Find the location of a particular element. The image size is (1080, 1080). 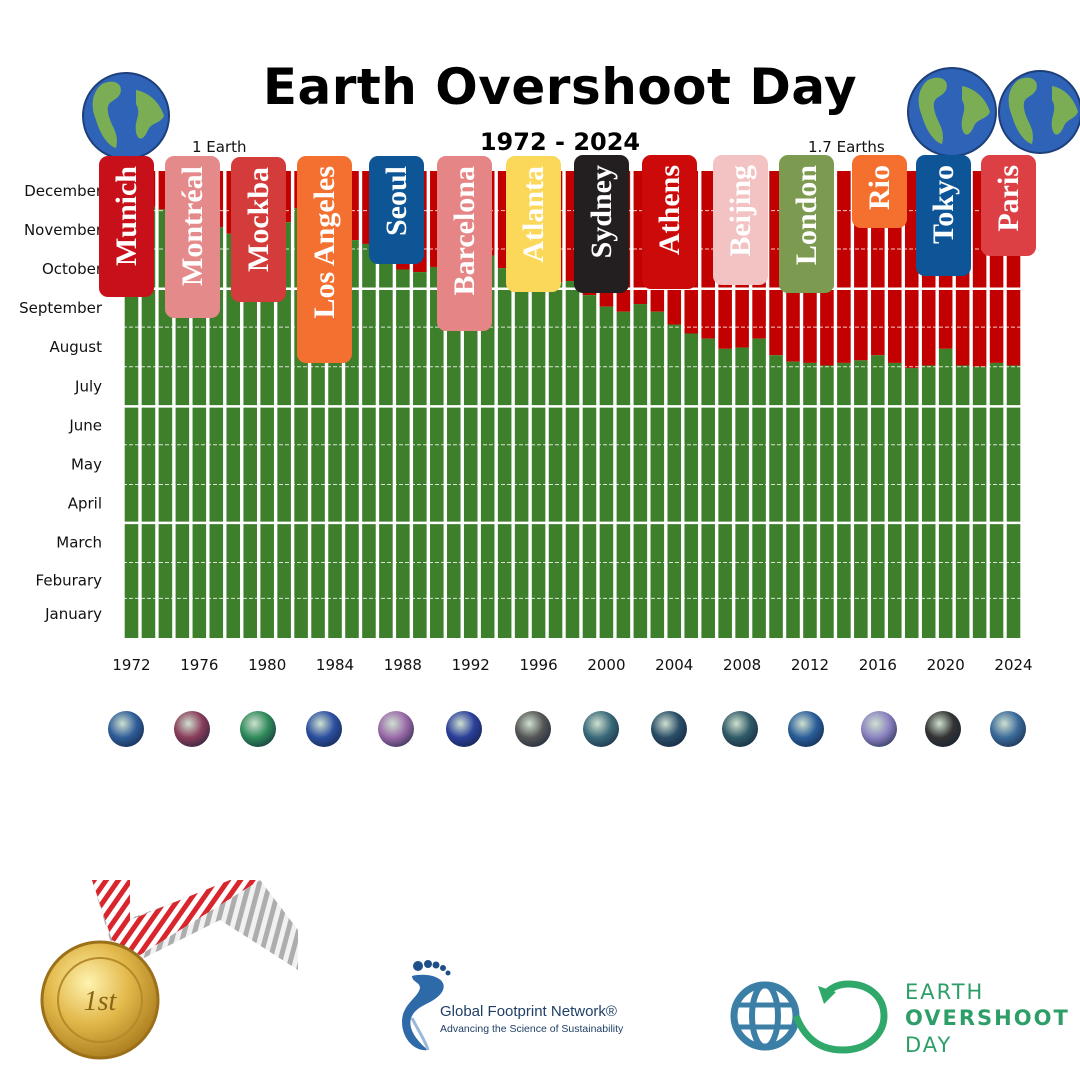

biocapacity-bar-1978 is located at coordinates (233, 435).